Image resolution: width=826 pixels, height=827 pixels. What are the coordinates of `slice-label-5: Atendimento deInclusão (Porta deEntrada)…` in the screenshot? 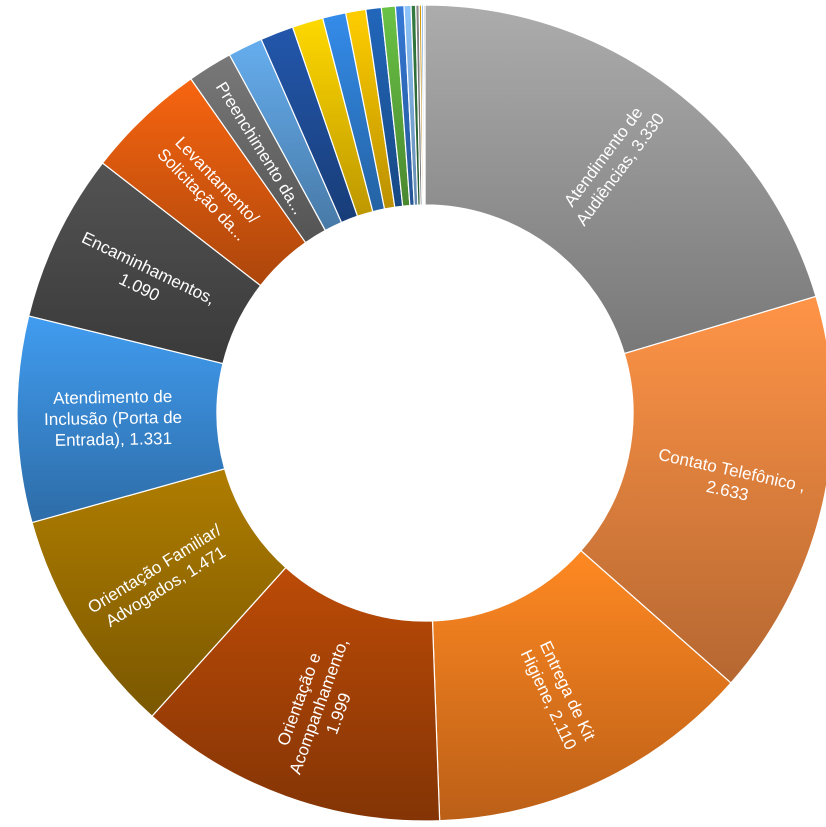 It's located at (113, 418).